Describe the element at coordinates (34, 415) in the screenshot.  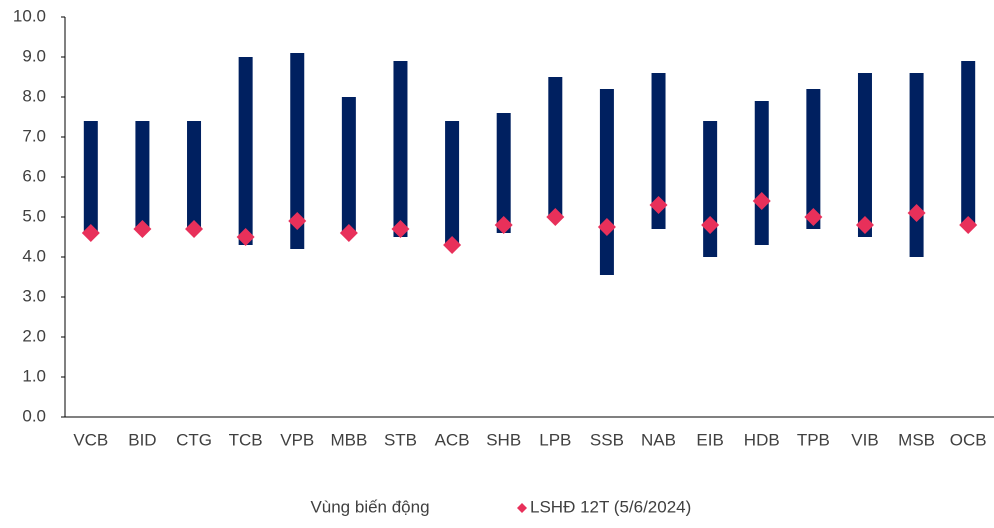
I see `y-tick-label: 0.0` at that location.